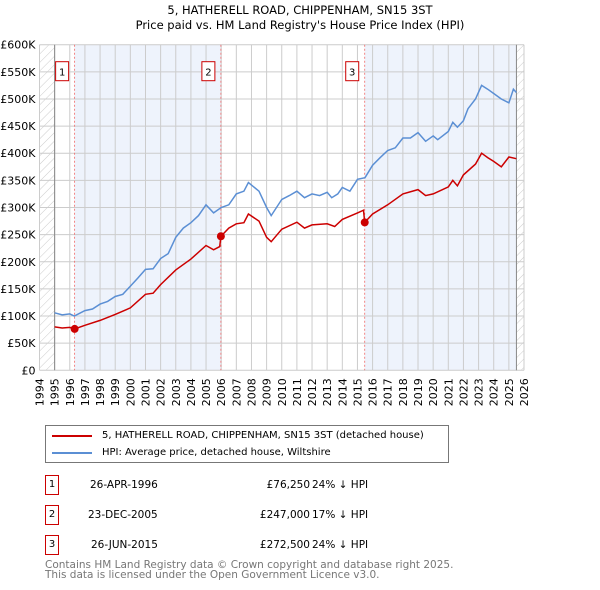  Describe the element at coordinates (18, 153) in the screenshot. I see `y-tick-label: £400K` at that location.